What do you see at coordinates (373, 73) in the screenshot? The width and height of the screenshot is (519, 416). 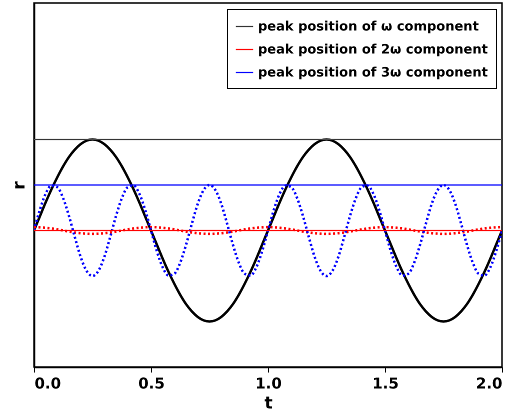 I see `legend-label: peak position of 3ω component` at bounding box center [373, 73].